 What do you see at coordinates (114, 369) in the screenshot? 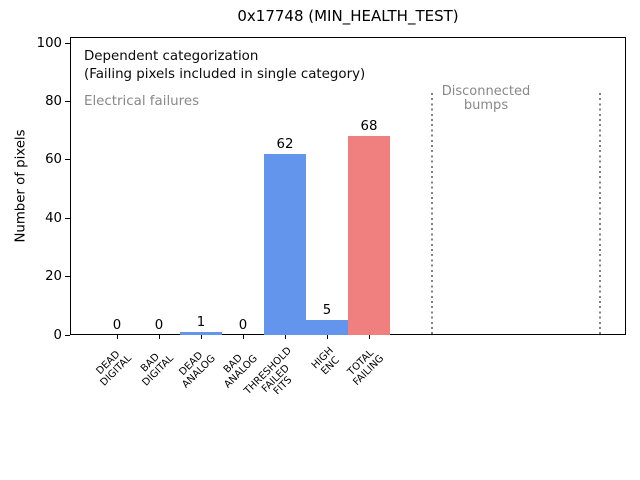
I see `x-tick-label: DEAD DIGITAL` at bounding box center [114, 369].